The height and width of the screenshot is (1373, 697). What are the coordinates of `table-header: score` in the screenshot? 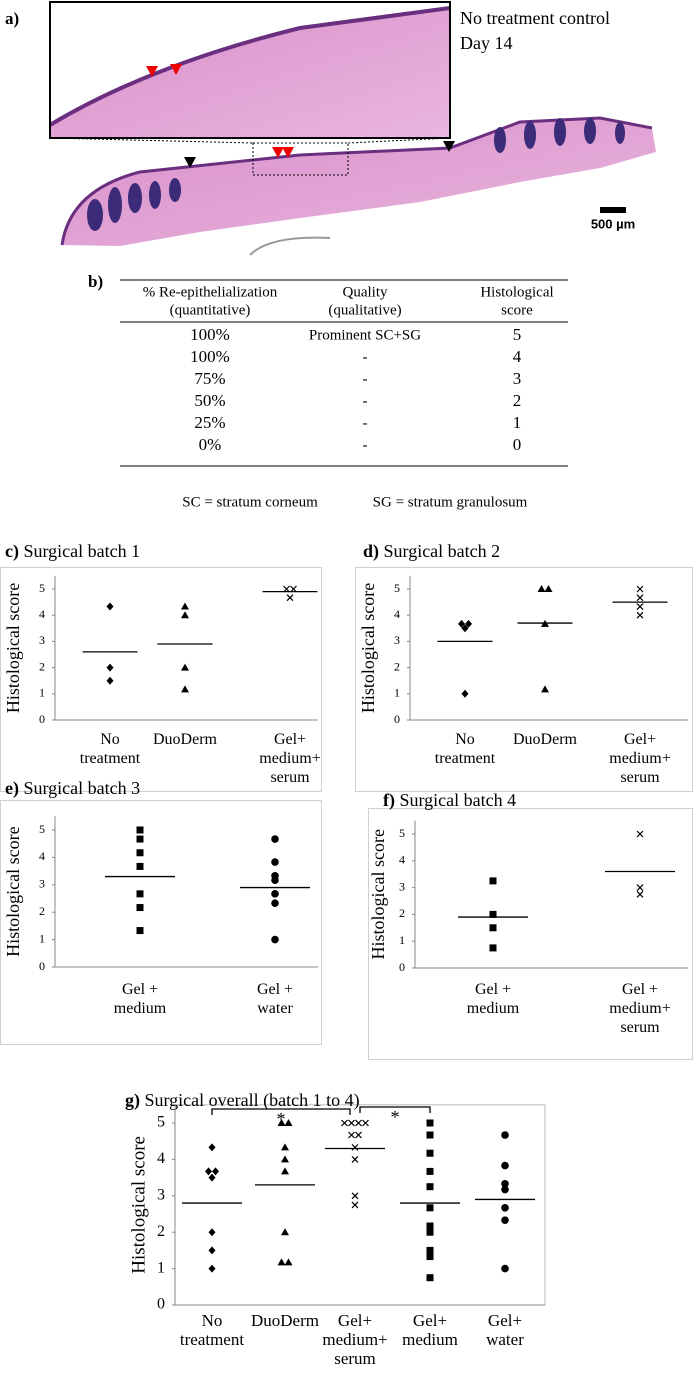 It's located at (517, 310).